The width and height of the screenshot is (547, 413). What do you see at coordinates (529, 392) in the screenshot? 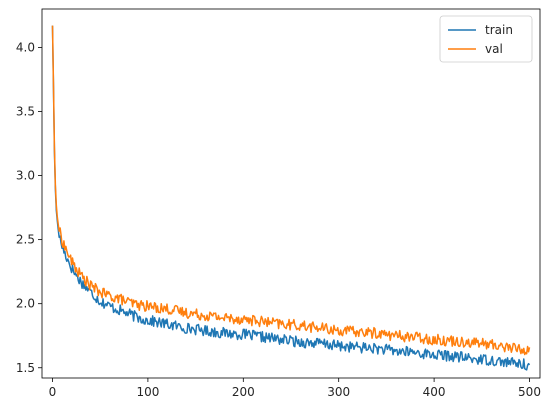
I see `x-tick-label: 500` at bounding box center [529, 392].